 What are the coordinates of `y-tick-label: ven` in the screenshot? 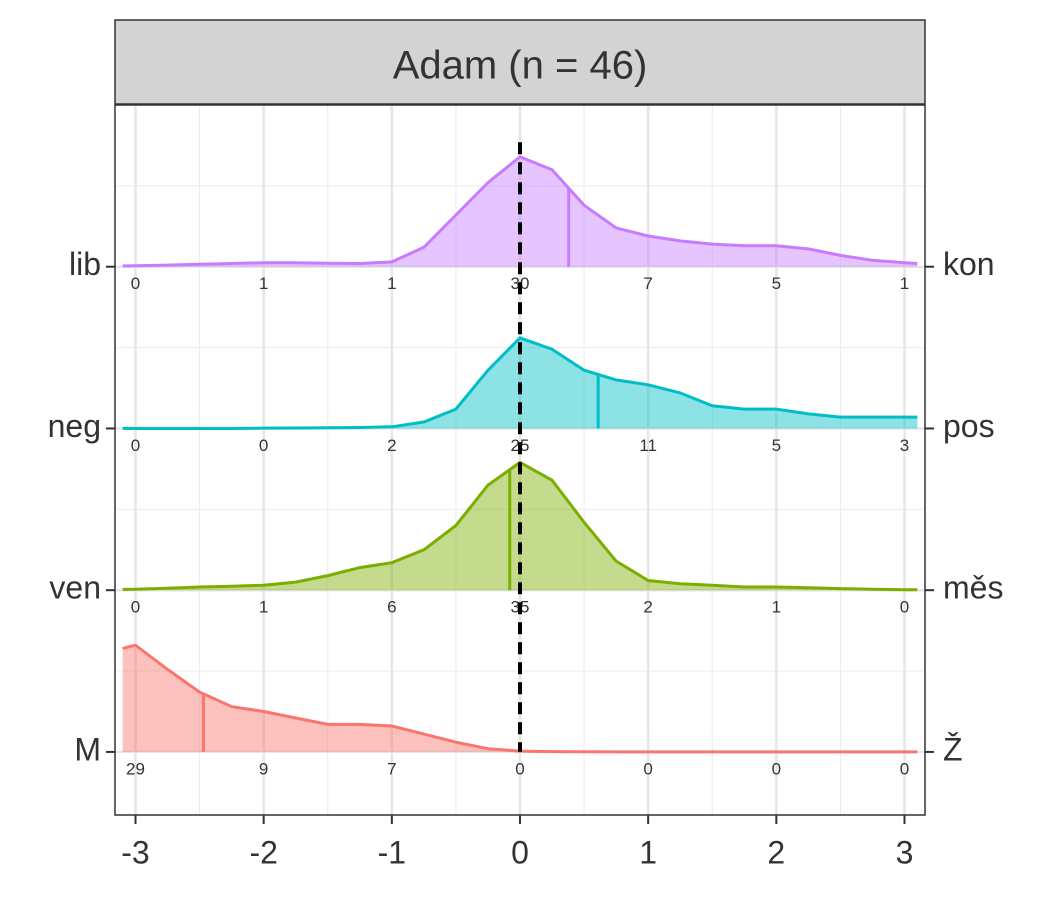 It's located at (75, 588).